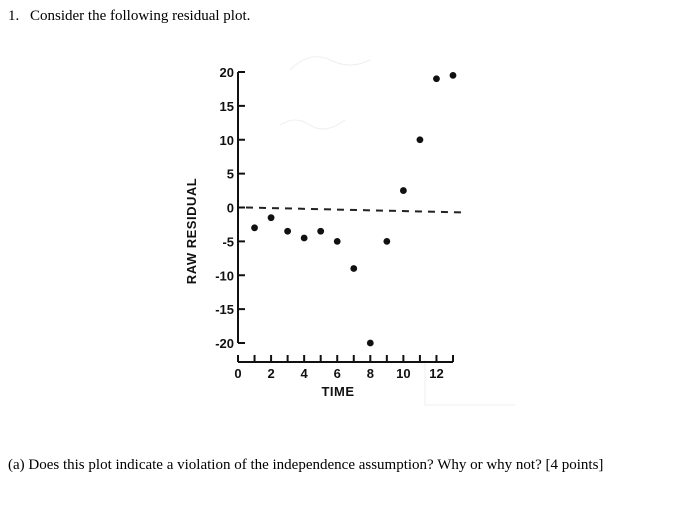 The width and height of the screenshot is (677, 519). What do you see at coordinates (230, 174) in the screenshot?
I see `y-tick-label: 5` at bounding box center [230, 174].